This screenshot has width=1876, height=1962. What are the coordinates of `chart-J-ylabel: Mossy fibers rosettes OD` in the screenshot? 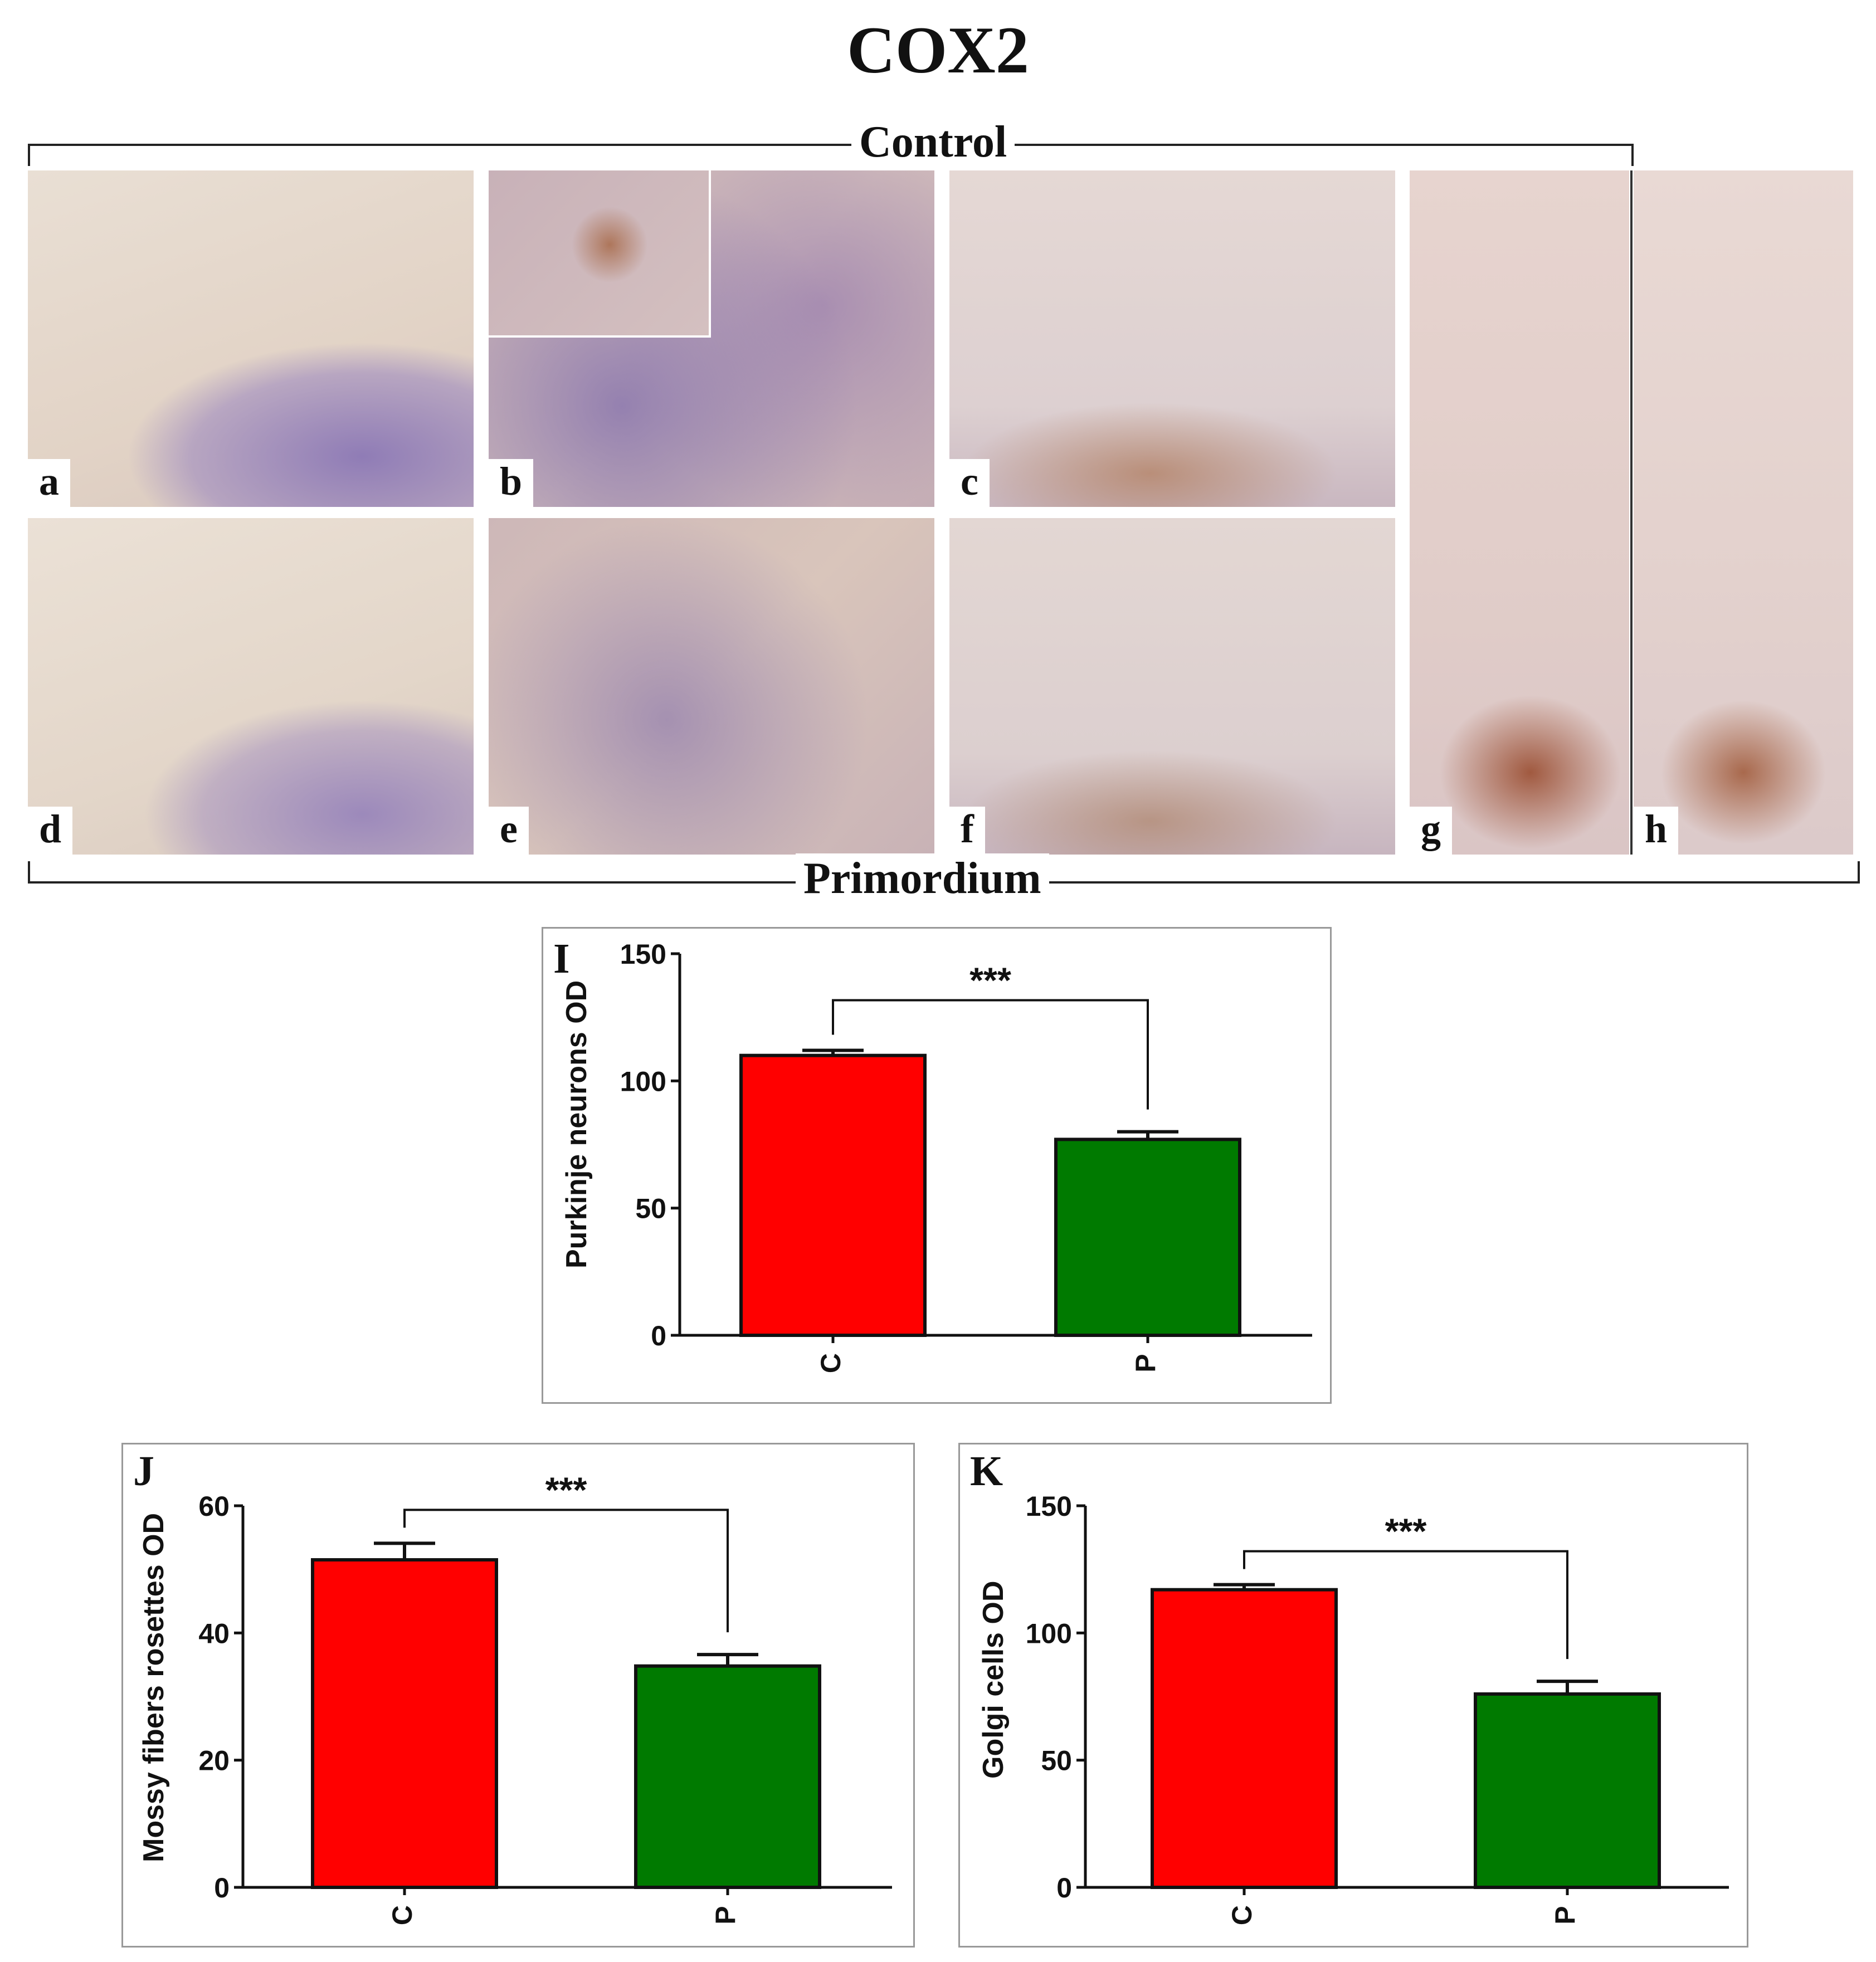 It's located at (154, 1687).